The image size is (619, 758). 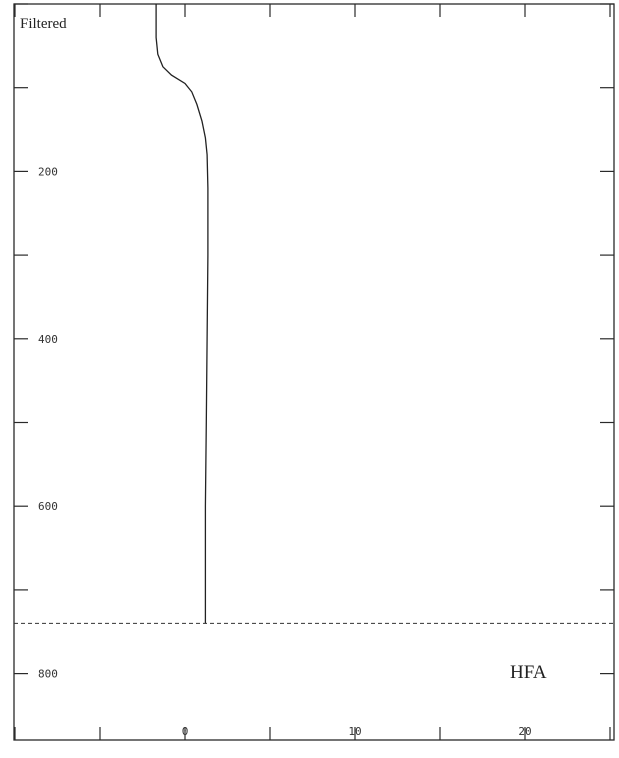 I want to click on y-tick-label: 400, so click(x=48, y=339).